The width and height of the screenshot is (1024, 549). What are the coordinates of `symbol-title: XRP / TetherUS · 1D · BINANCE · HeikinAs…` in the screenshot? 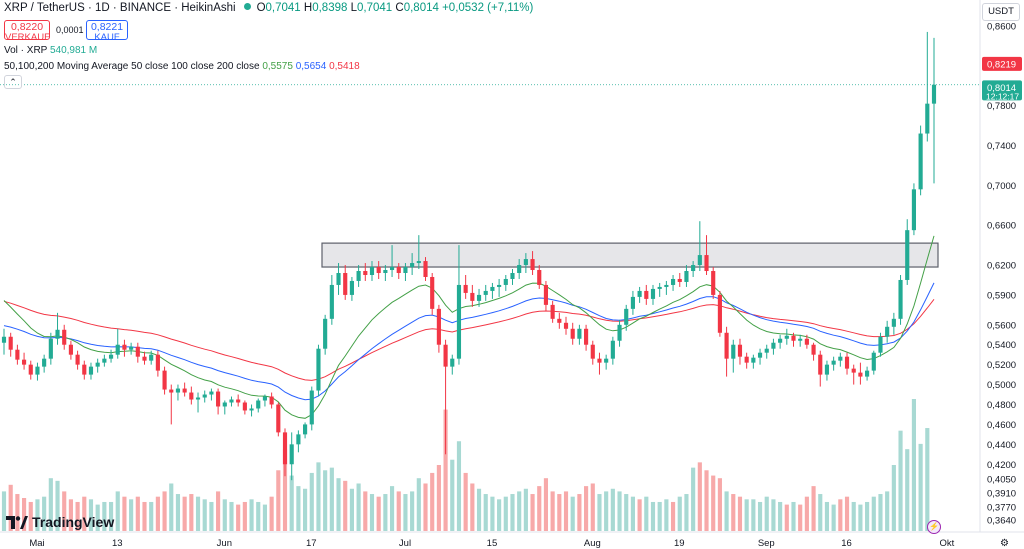 It's located at (120, 8).